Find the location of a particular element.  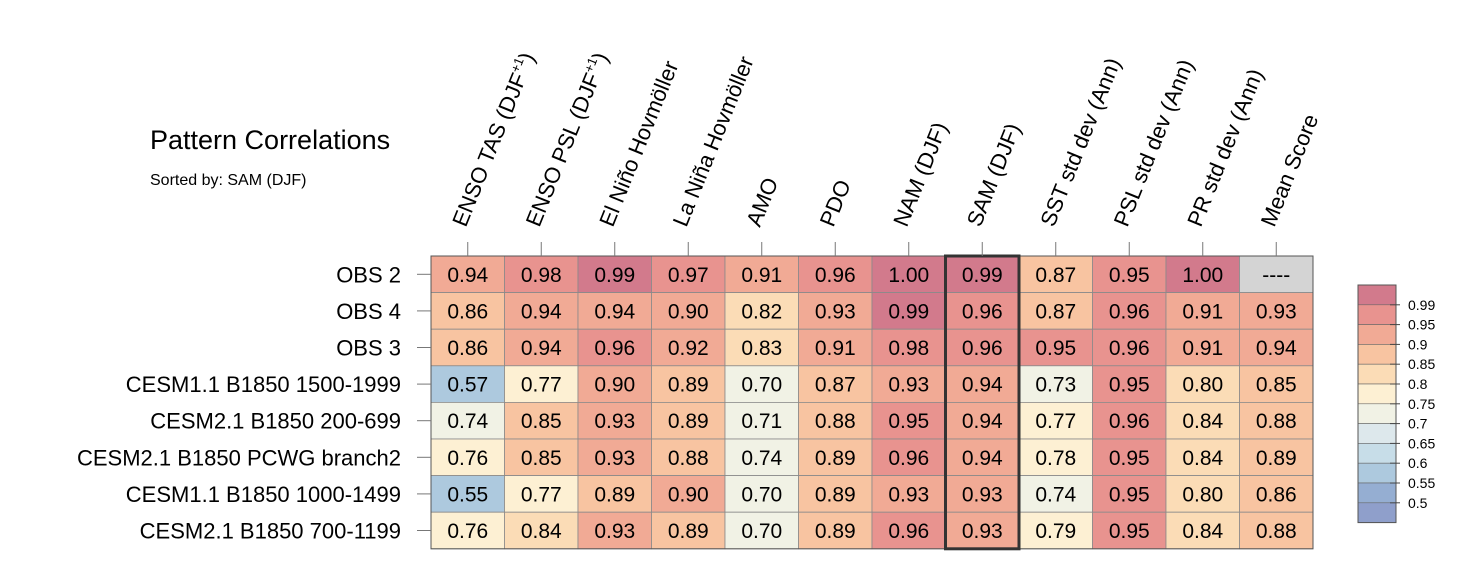

row-label: OBS 3 is located at coordinates (368, 348).